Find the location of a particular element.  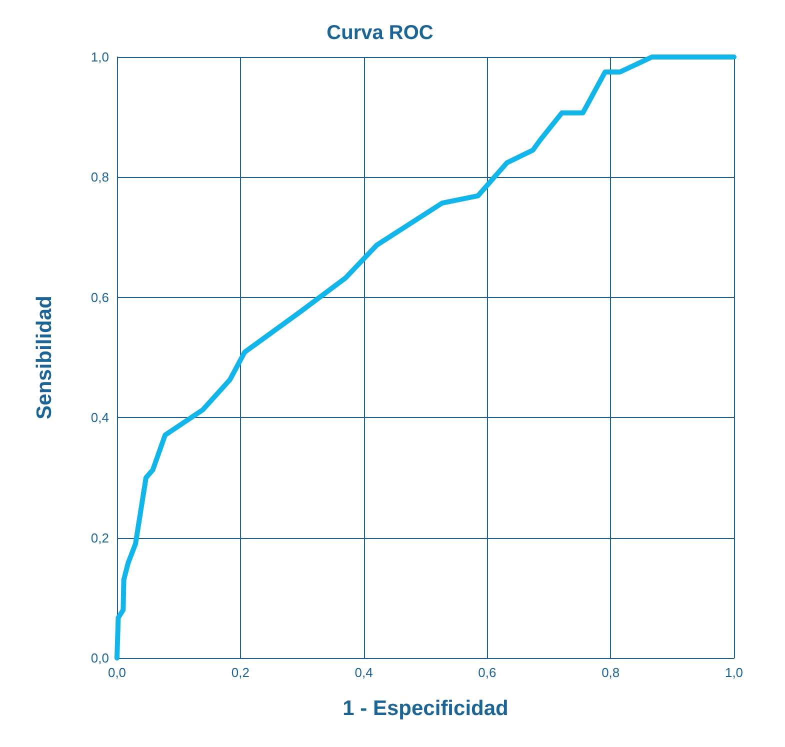

y-tick-label: 0,4 is located at coordinates (99, 418).